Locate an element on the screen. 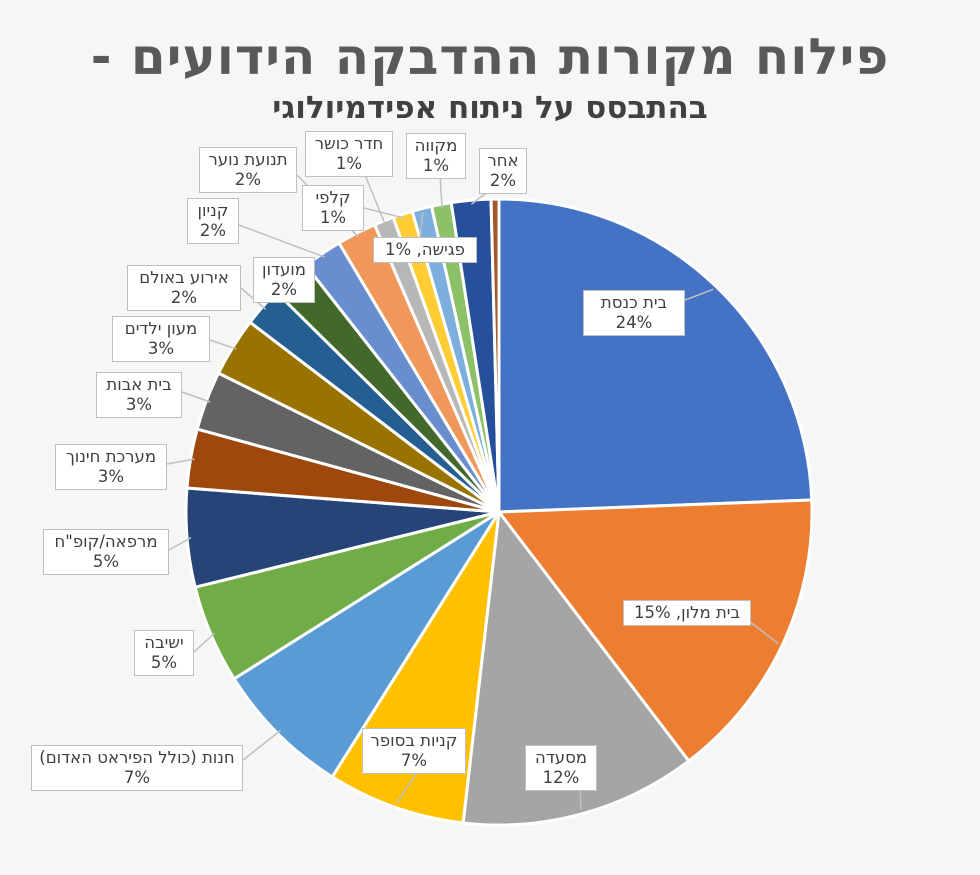 The height and width of the screenshot is (875, 980). label-name: מעון ילדים is located at coordinates (161, 328).